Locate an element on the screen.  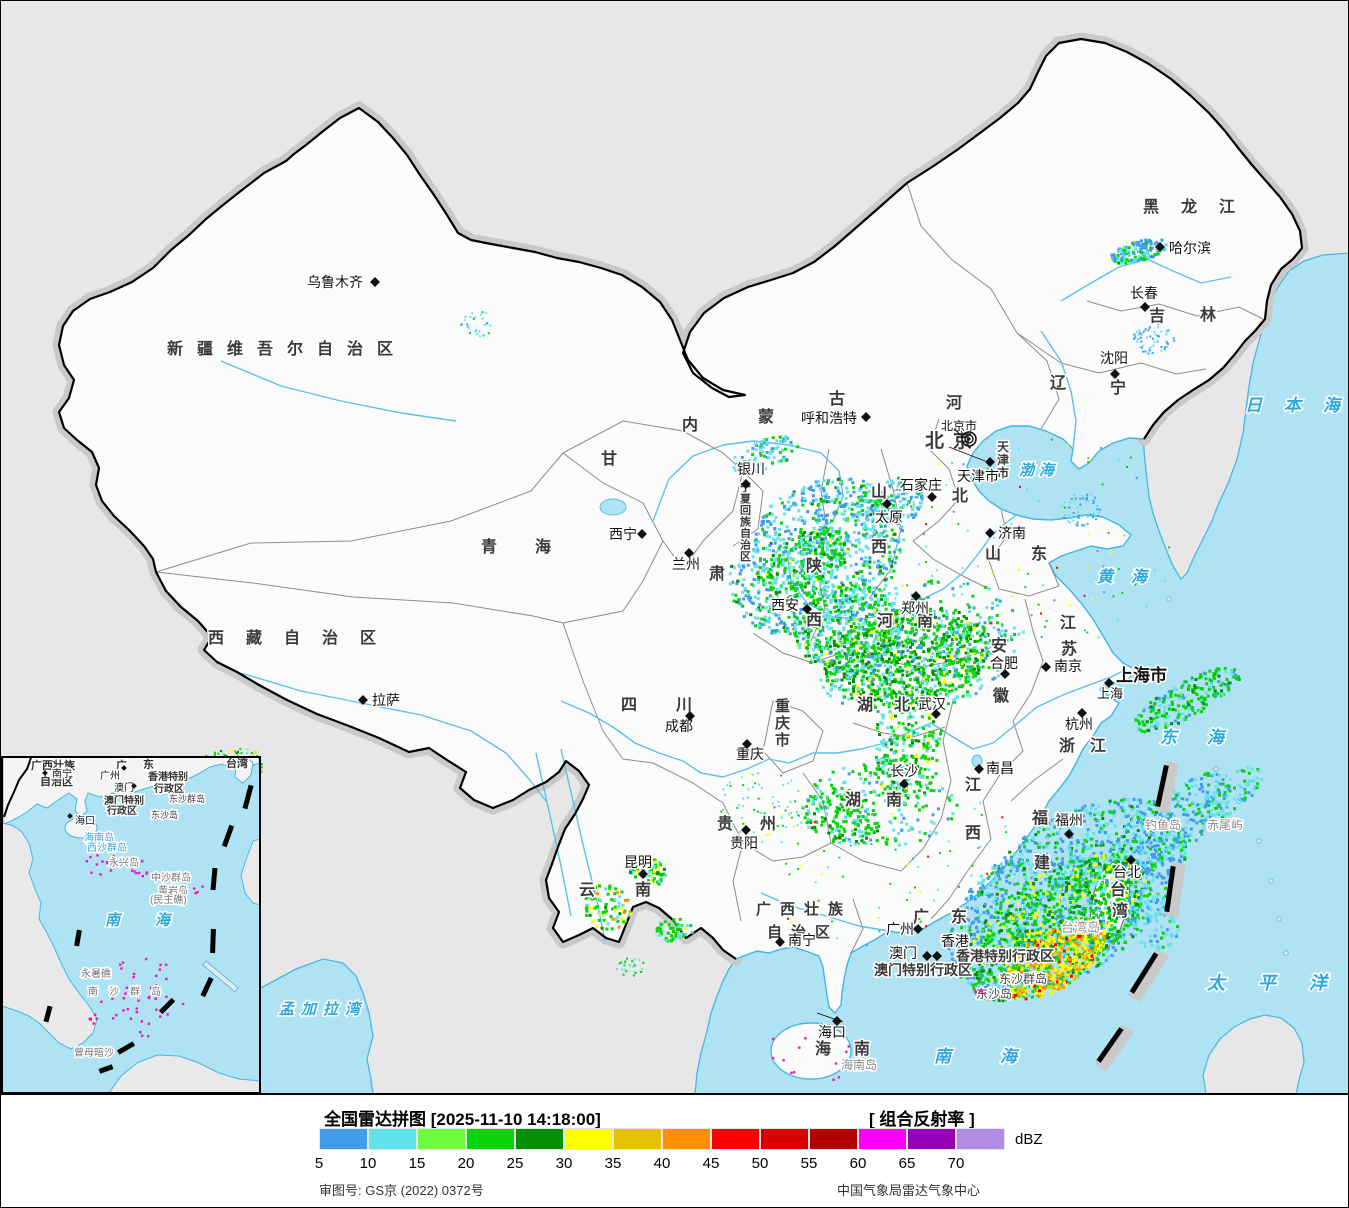
legend-tick: 65 is located at coordinates (907, 1163).